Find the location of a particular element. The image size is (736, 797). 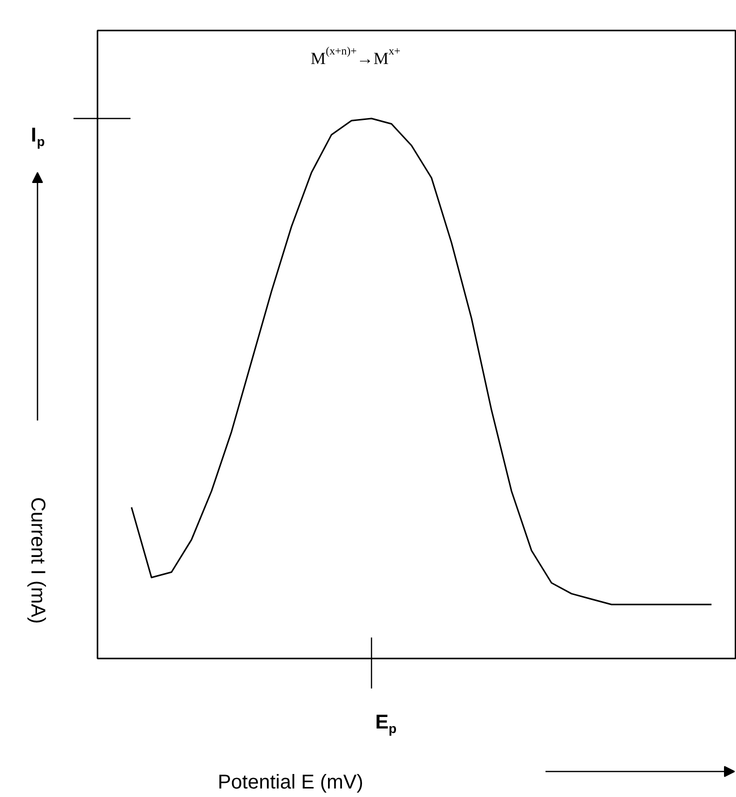

text: Potential E (mV) is located at coordinates (291, 783).